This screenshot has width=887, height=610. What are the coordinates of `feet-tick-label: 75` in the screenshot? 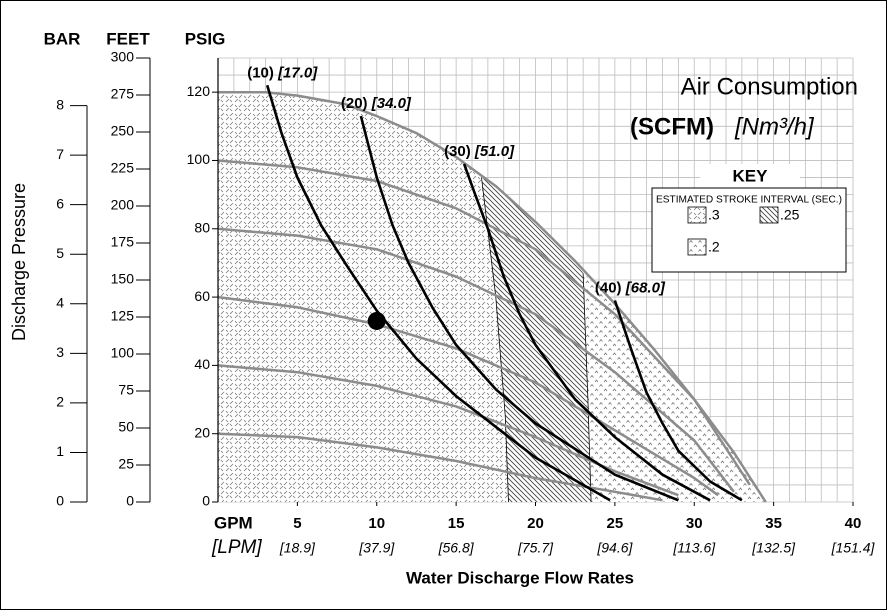 It's located at (126, 390).